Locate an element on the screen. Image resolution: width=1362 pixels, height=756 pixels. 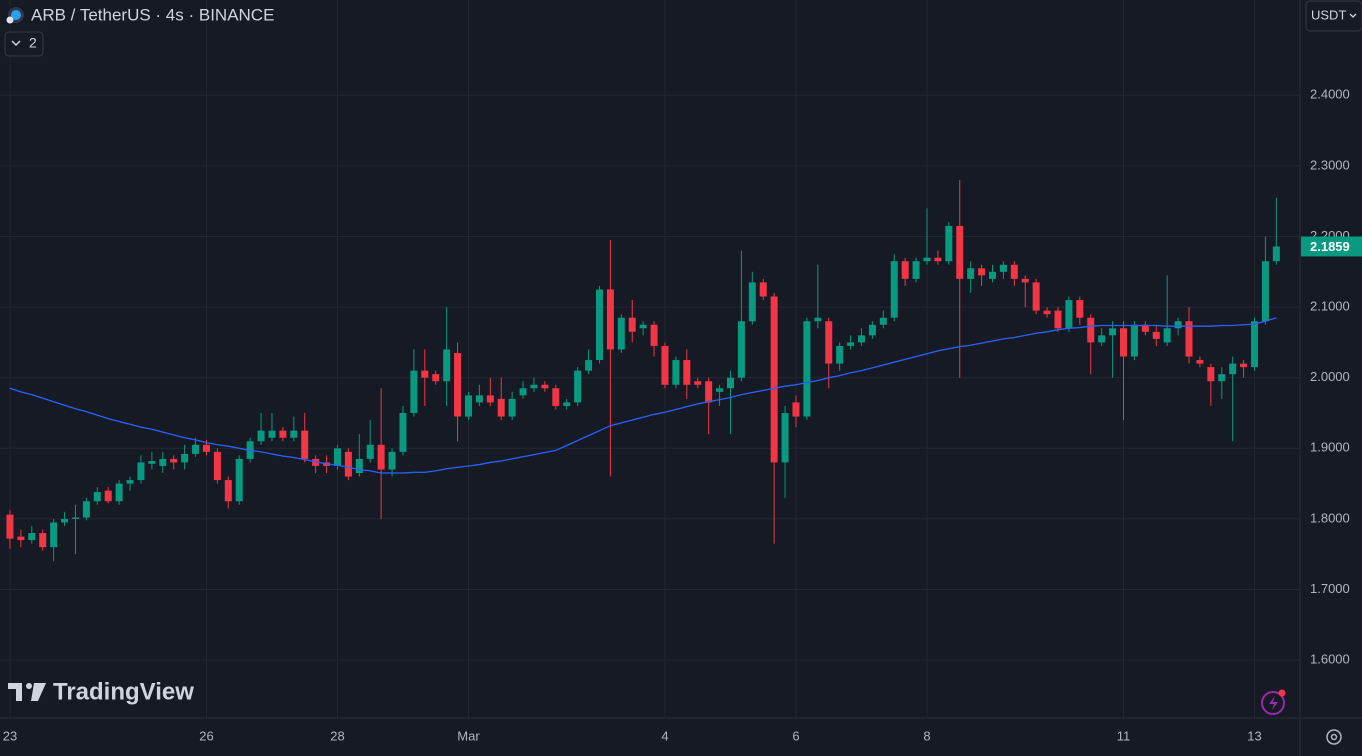
symbol-icon is located at coordinates (15, 15).